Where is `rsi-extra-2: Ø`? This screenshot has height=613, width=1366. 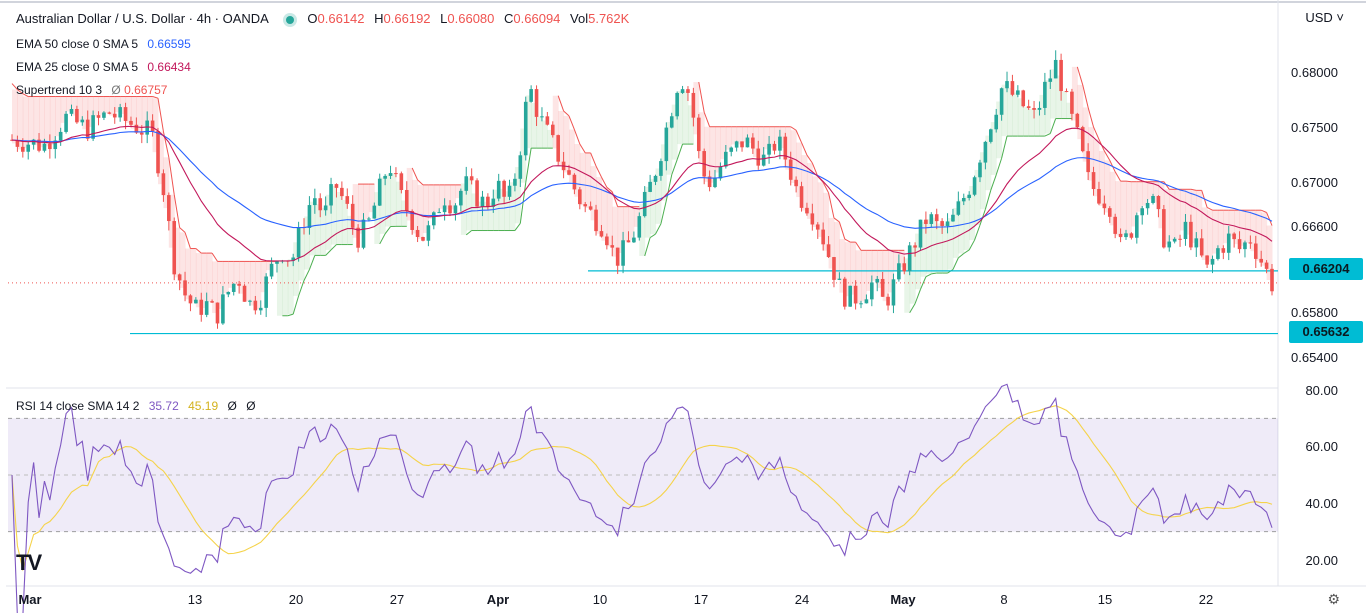 rsi-extra-2: Ø is located at coordinates (251, 406).